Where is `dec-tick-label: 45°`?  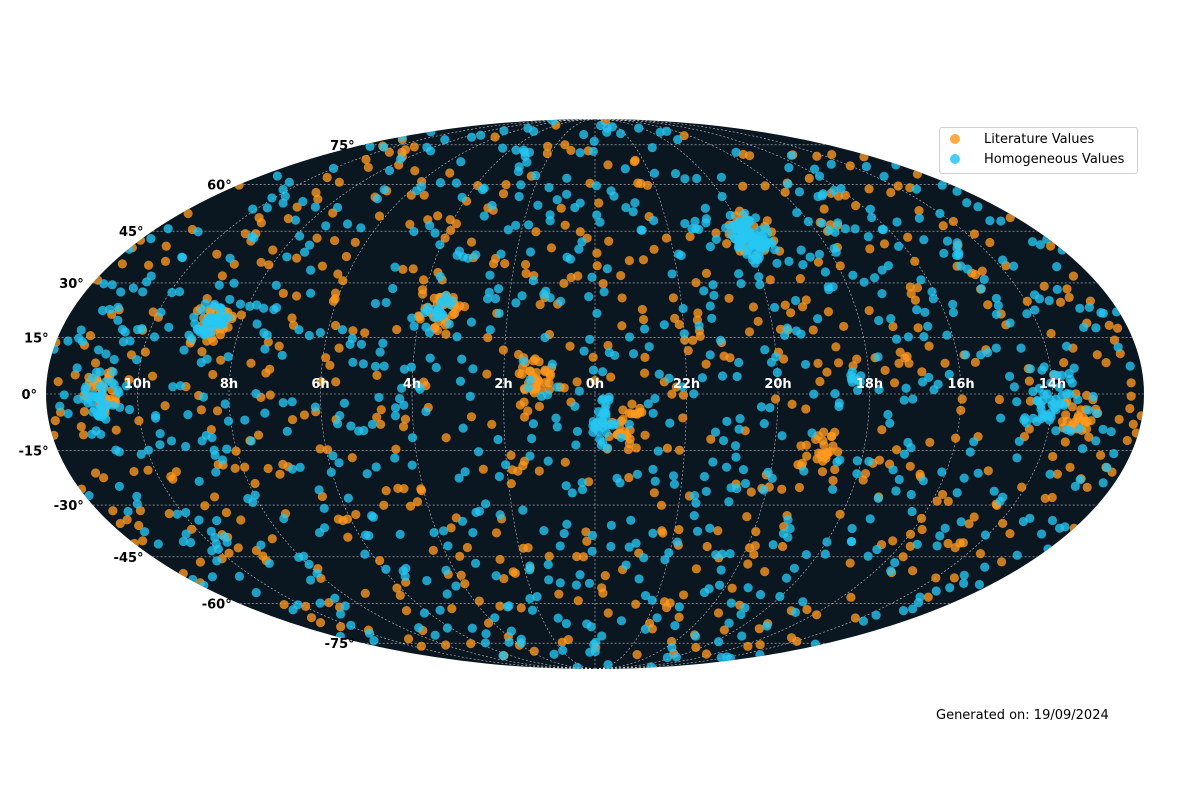
dec-tick-label: 45° is located at coordinates (131, 232).